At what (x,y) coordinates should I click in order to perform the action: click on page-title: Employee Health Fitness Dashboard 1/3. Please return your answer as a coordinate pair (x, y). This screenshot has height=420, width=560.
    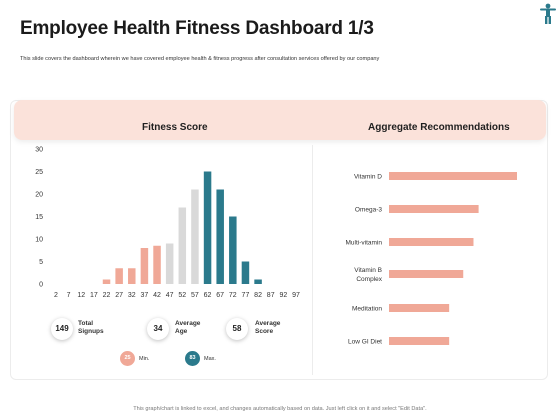
    Looking at the image, I should click on (197, 28).